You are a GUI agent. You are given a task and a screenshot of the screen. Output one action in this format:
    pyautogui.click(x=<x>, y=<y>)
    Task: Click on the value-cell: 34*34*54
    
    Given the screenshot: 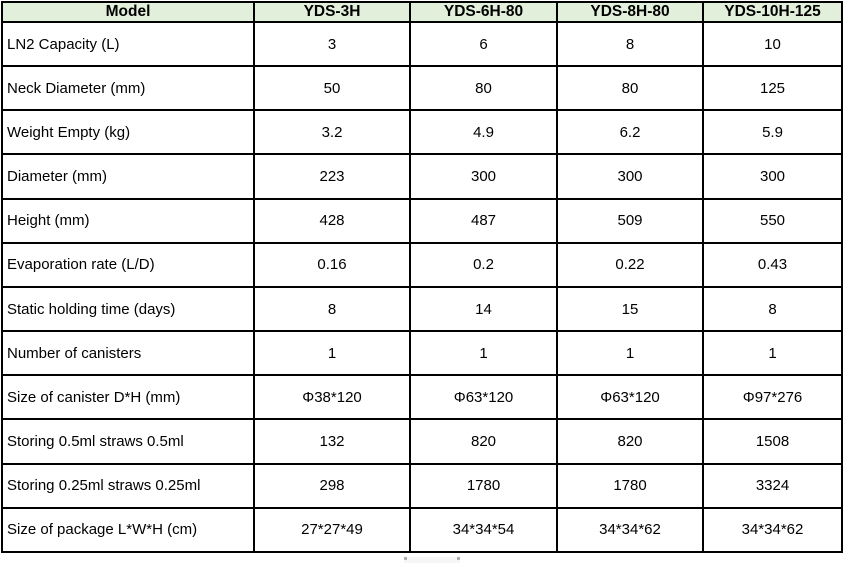 What is the action you would take?
    pyautogui.click(x=483, y=530)
    